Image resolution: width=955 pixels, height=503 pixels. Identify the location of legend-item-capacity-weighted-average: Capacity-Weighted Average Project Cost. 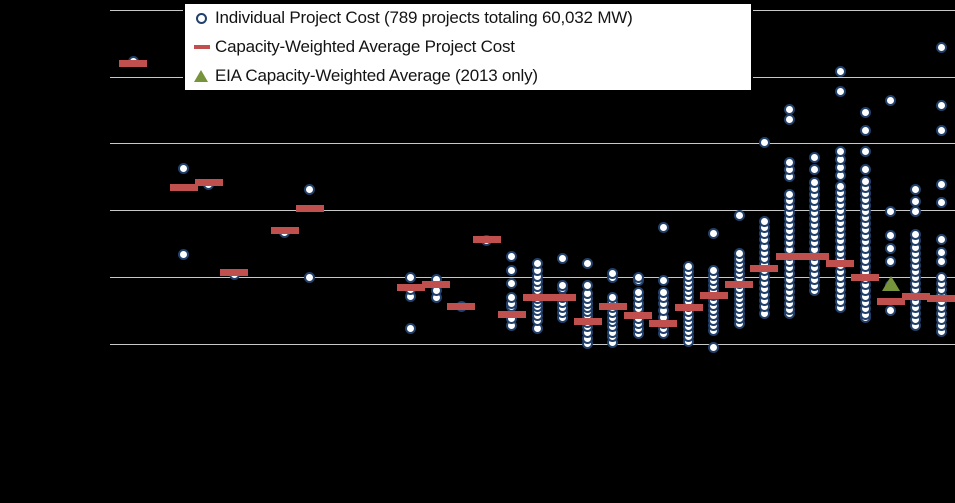
(472, 47).